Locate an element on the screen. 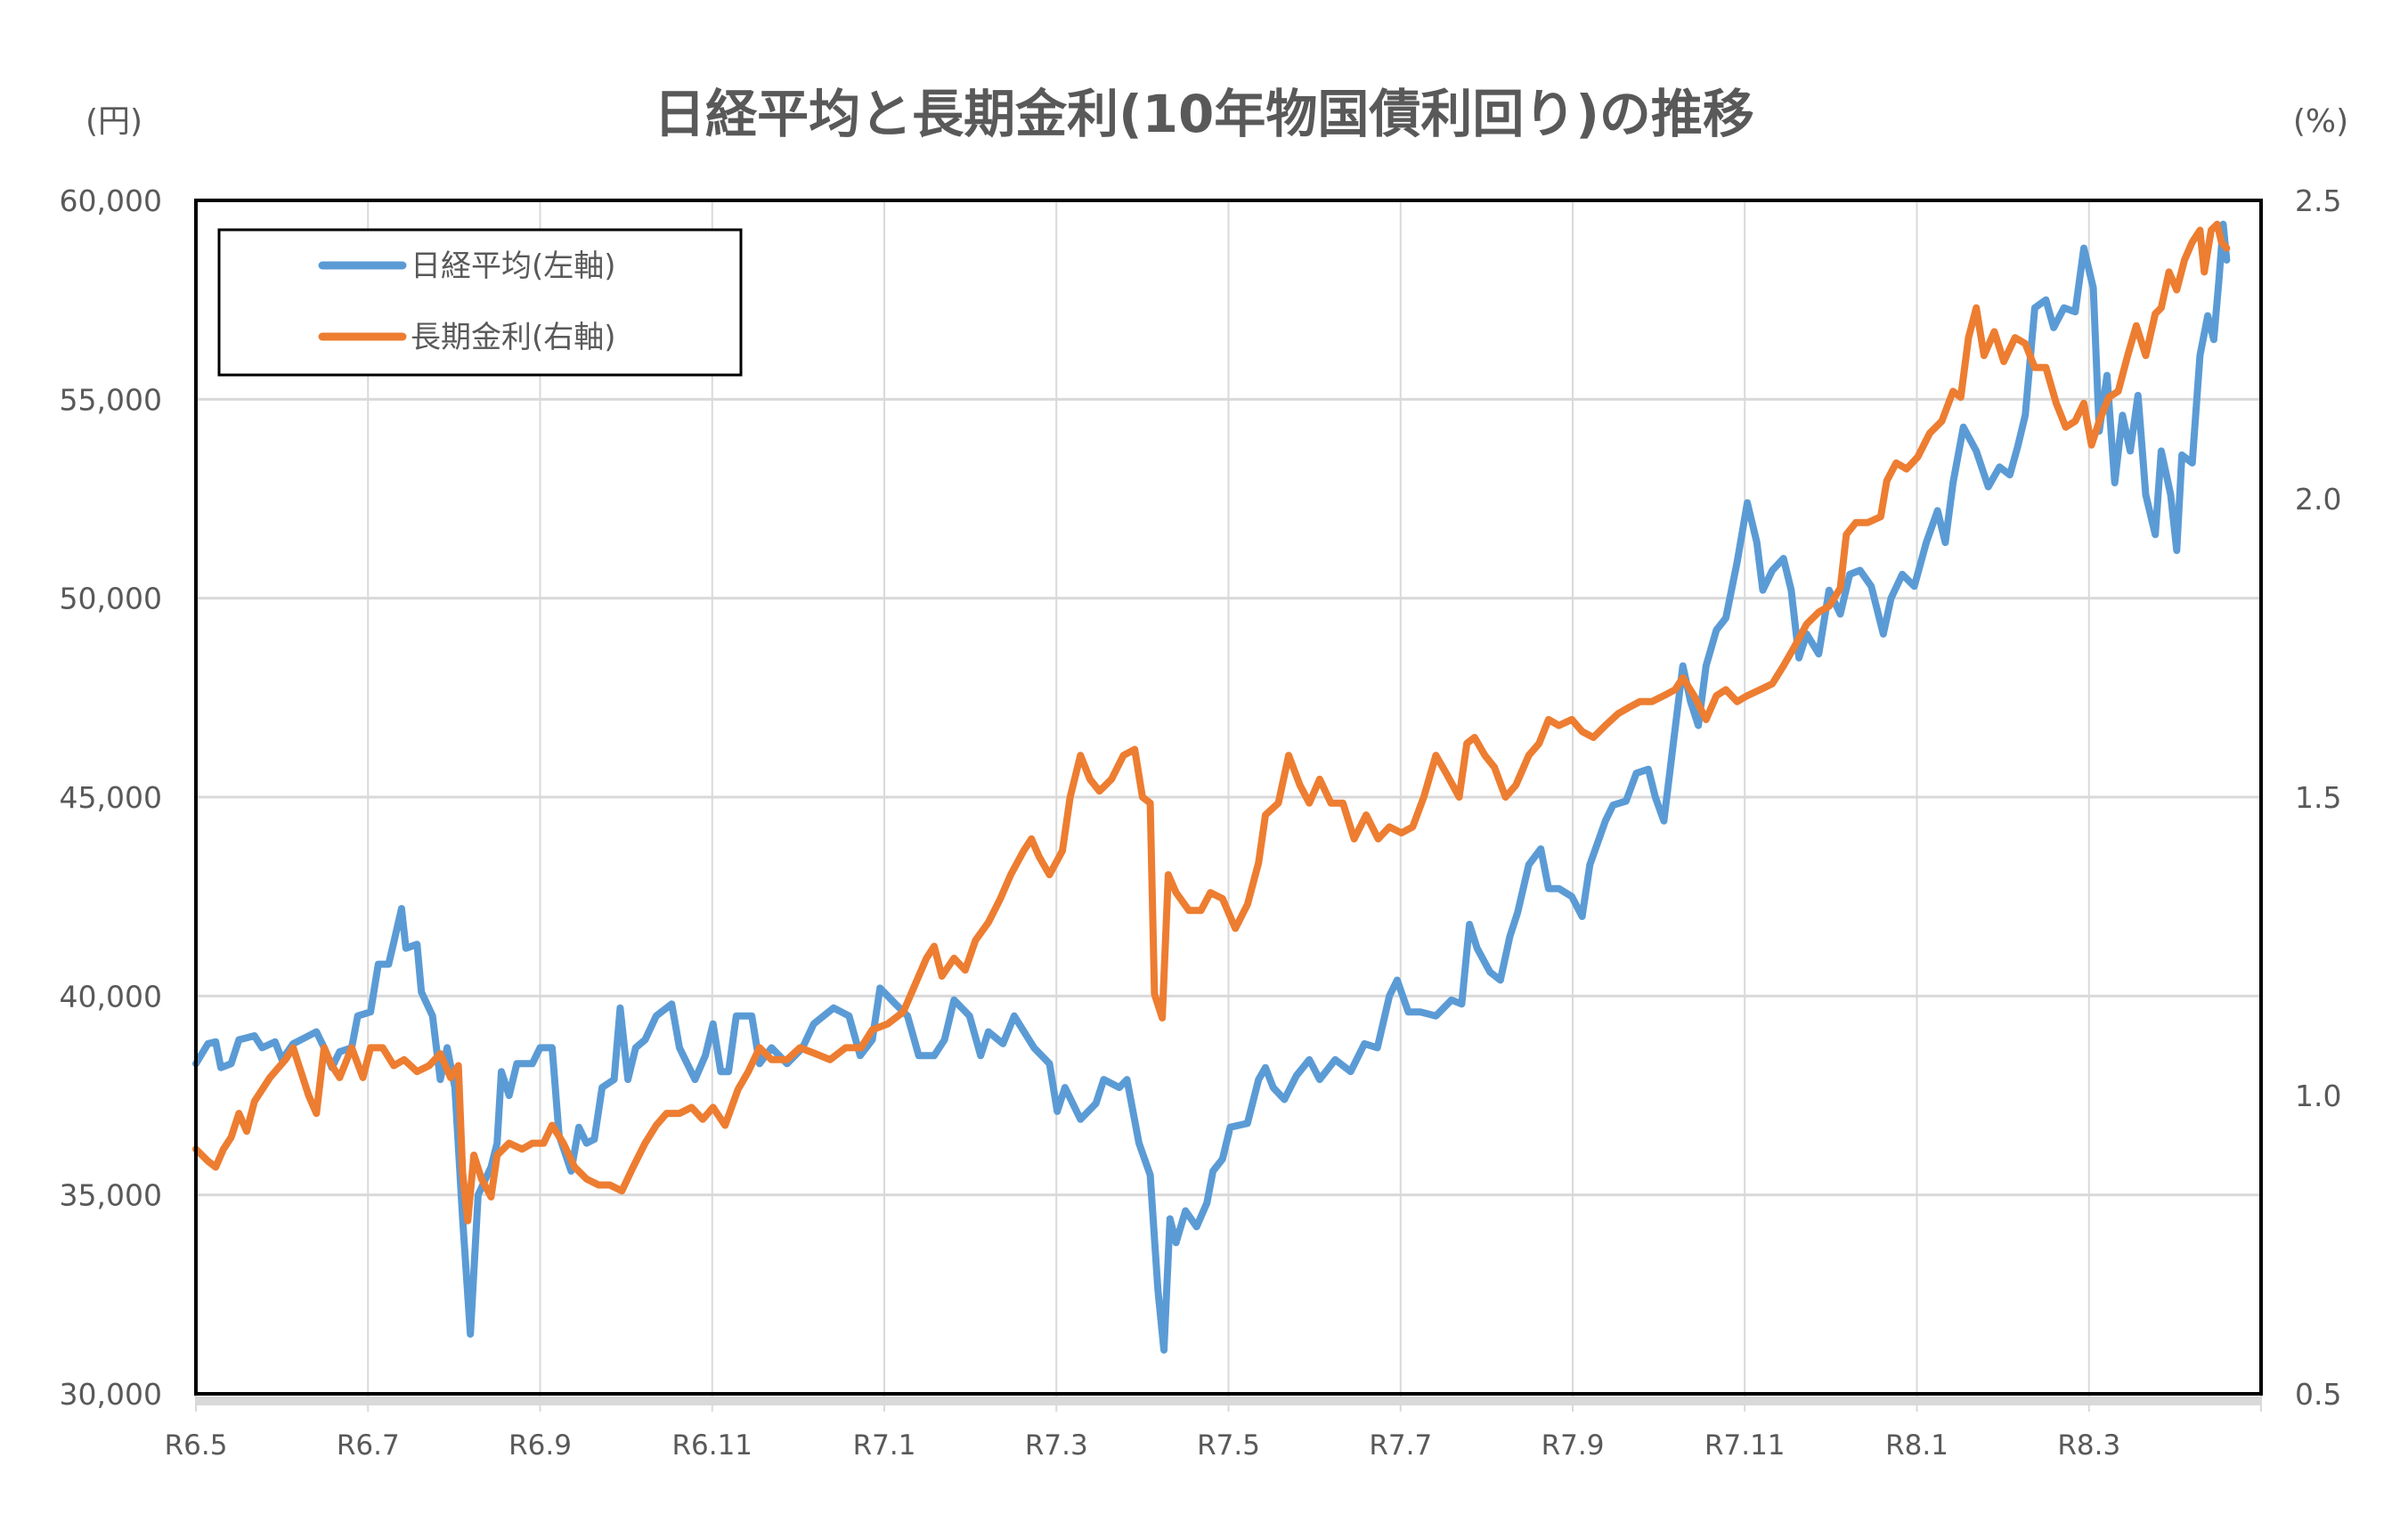 The width and height of the screenshot is (2408, 1539). y-right-tick-label: 2.0 is located at coordinates (2318, 499).